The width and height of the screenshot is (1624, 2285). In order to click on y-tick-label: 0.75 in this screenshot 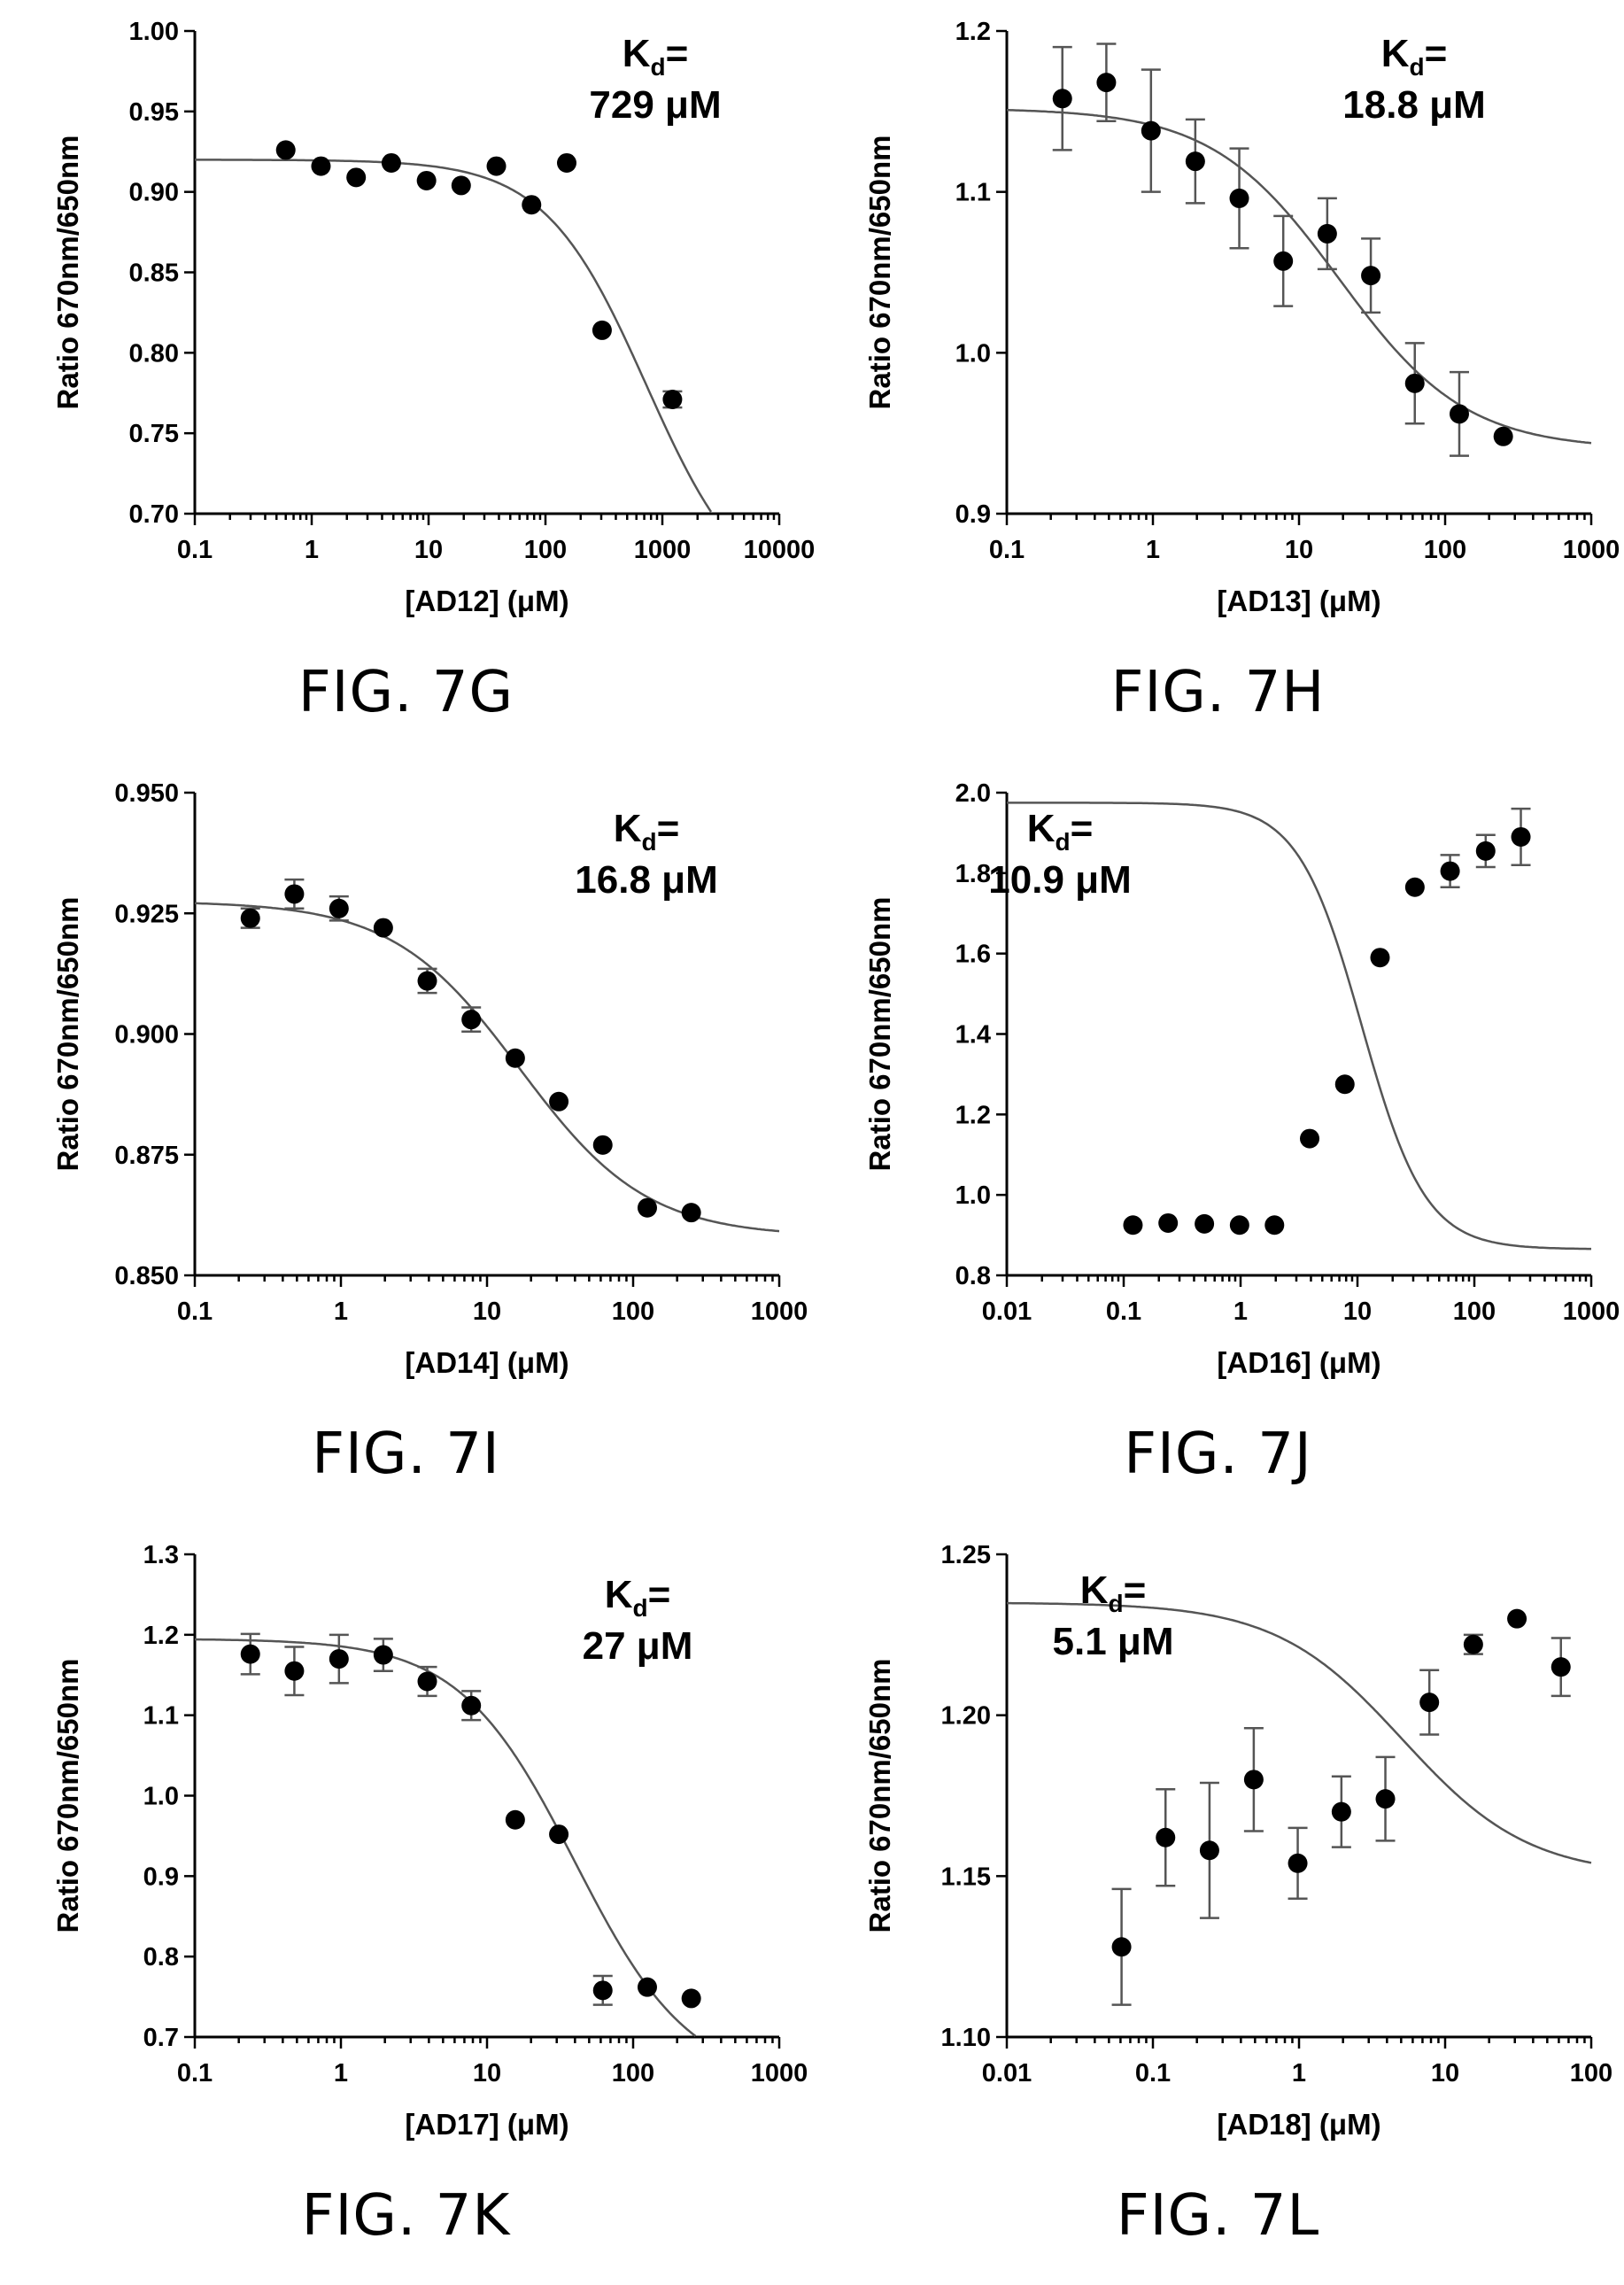, I will do `click(154, 434)`.